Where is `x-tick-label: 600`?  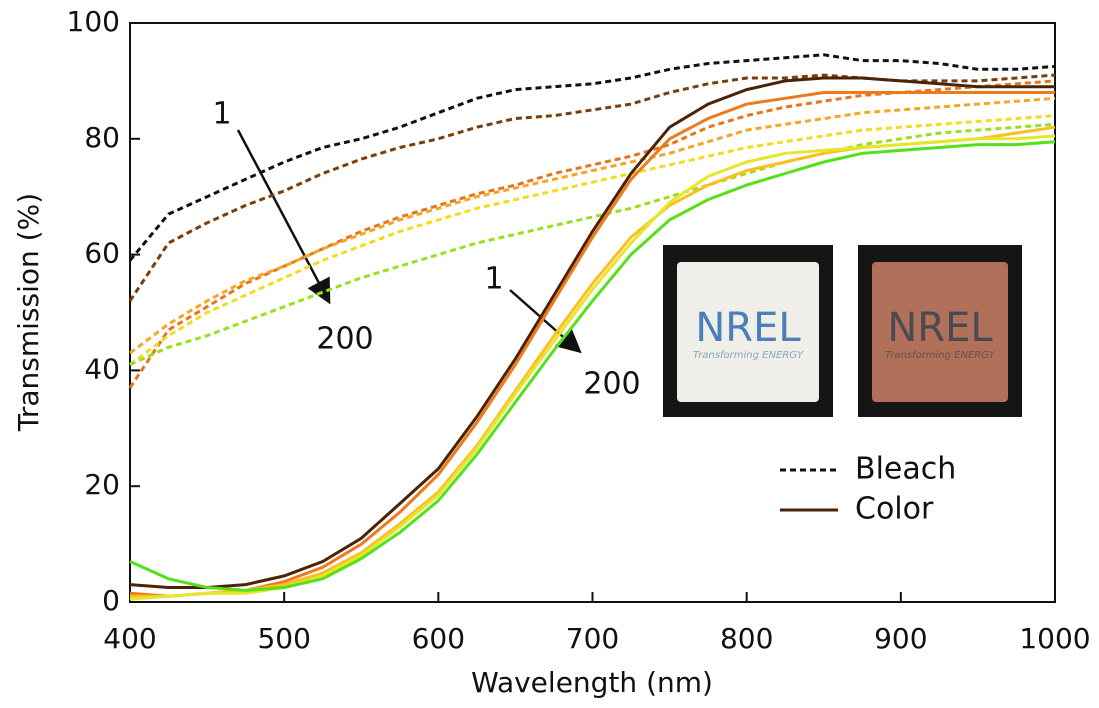 x-tick-label: 600 is located at coordinates (438, 638).